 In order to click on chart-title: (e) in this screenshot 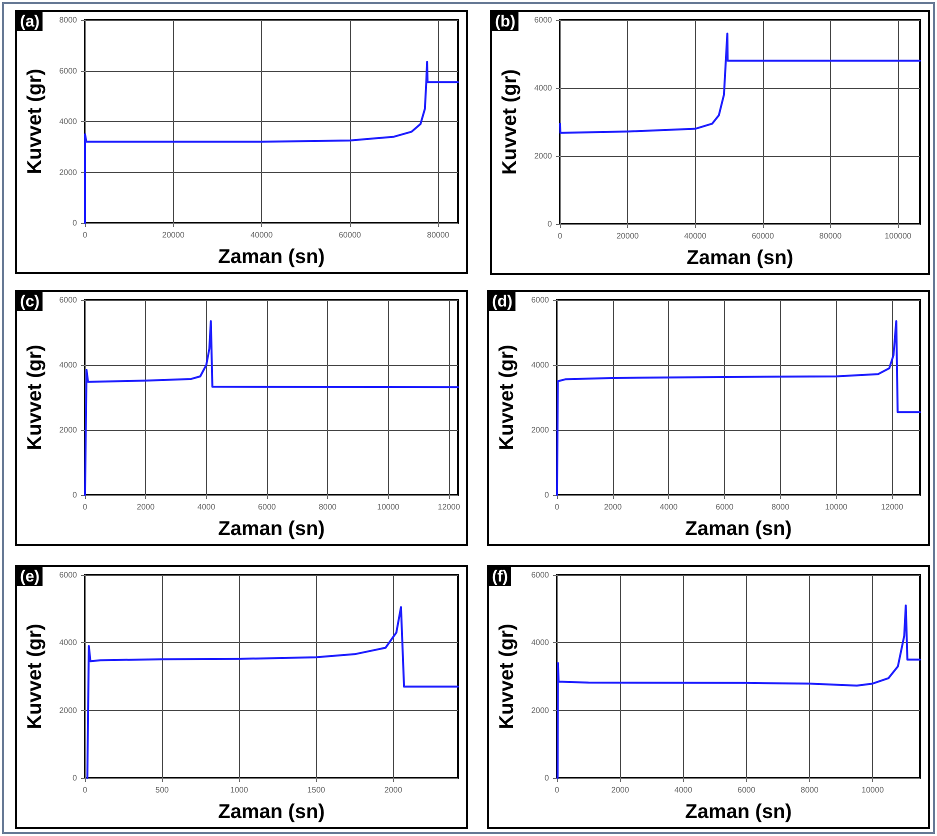, I will do `click(30, 577)`.